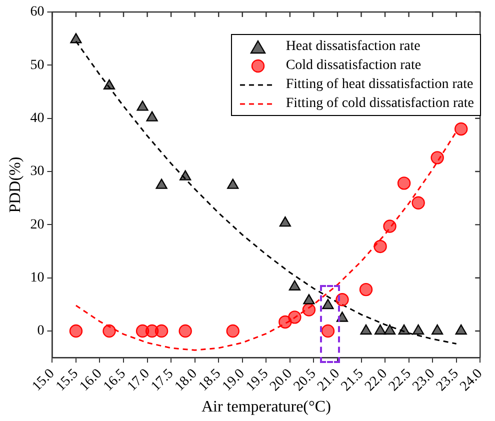  Describe the element at coordinates (266, 407) in the screenshot. I see `x-axis-title: Air temperature(°C)` at that location.